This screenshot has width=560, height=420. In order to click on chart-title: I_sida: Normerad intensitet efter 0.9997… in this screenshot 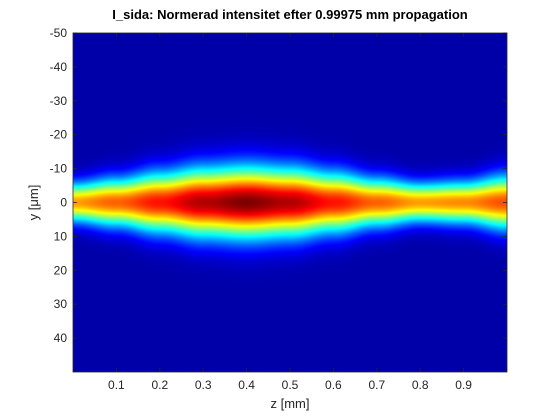, I will do `click(289, 14)`.